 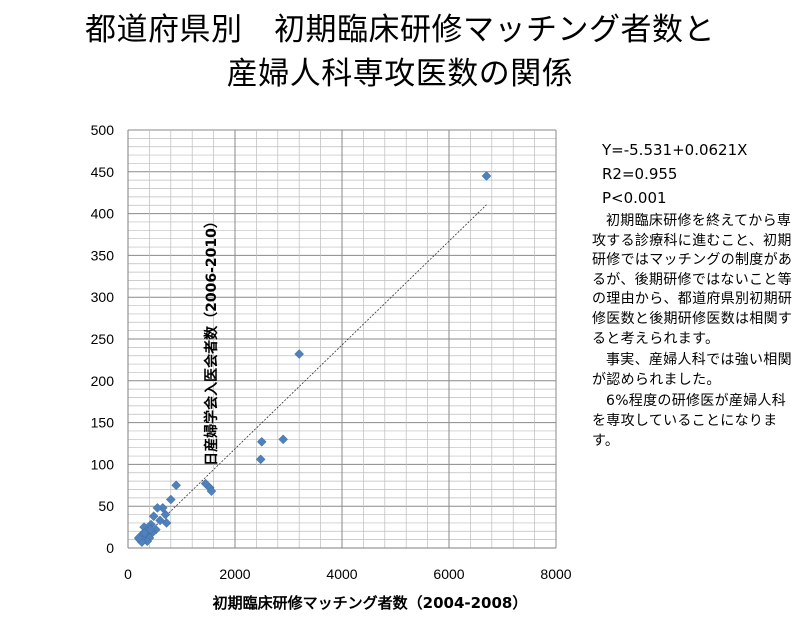 I want to click on y-tick-label: 500, so click(x=103, y=130).